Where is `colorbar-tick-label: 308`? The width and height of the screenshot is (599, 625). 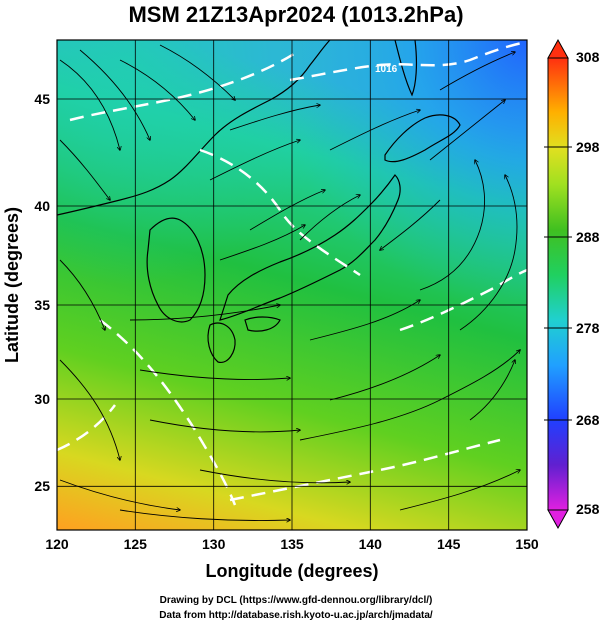
colorbar-tick-label: 308 is located at coordinates (587, 57).